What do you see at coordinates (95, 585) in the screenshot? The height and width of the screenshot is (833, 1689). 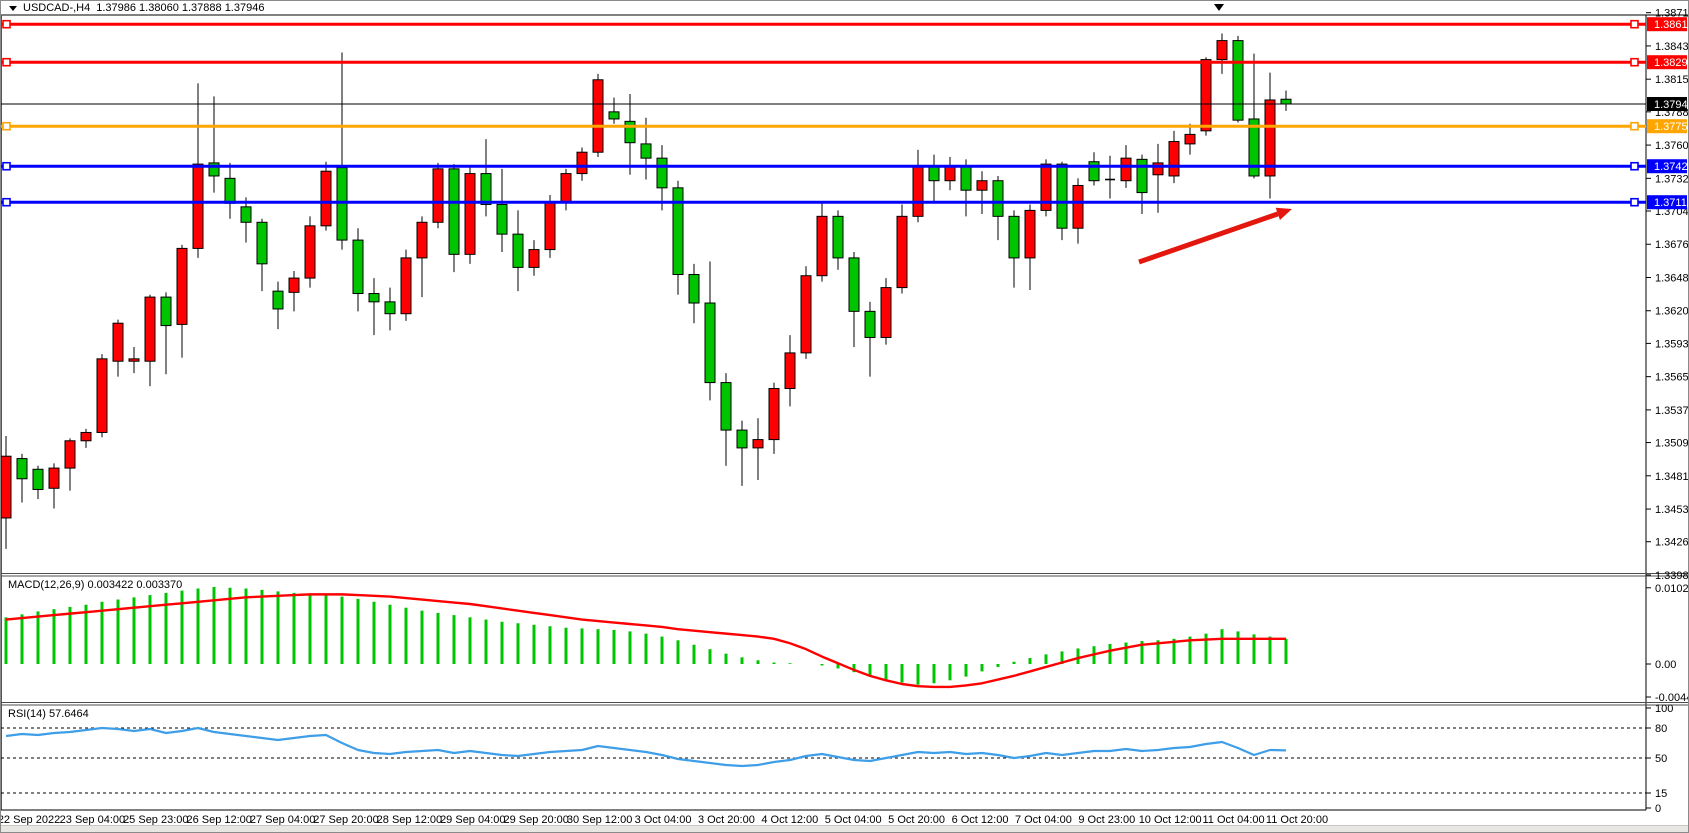 I see `macd-indicator-label: MACD(12,26,9) 0.003422 0.003370` at bounding box center [95, 585].